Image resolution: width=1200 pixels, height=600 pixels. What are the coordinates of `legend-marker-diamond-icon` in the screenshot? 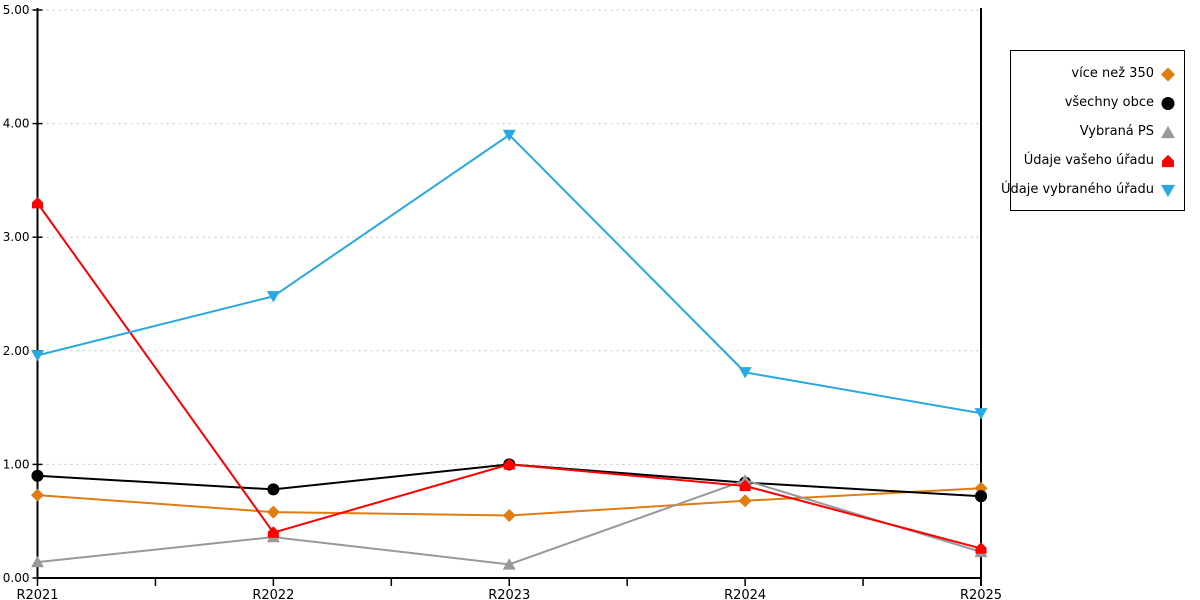 It's located at (1168, 74).